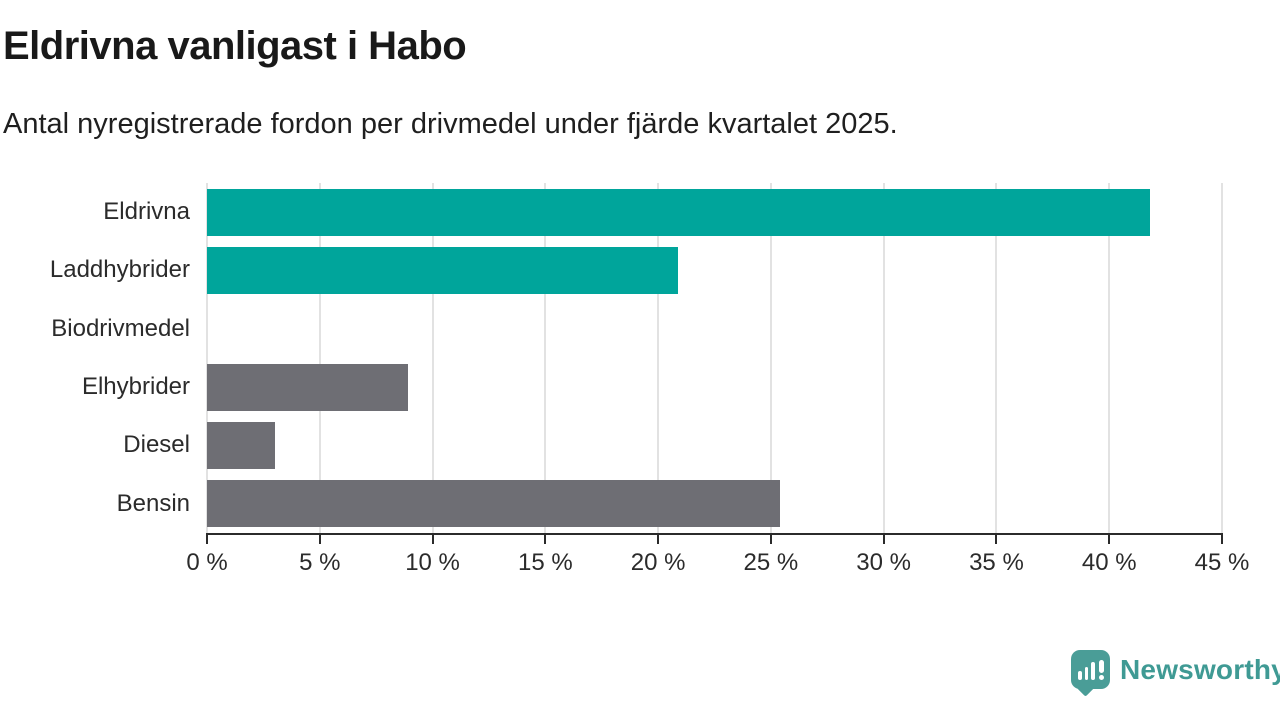  What do you see at coordinates (714, 534) in the screenshot?
I see `x-axis-line` at bounding box center [714, 534].